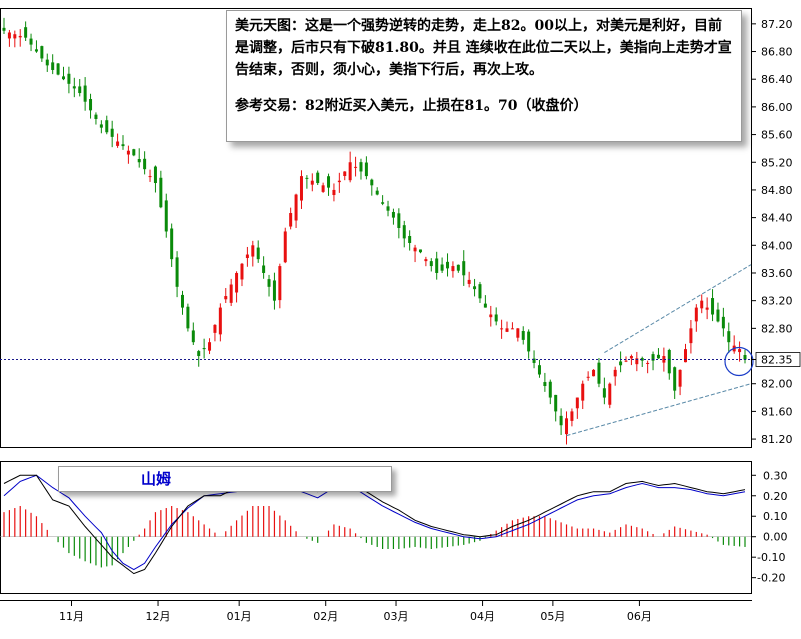 The width and height of the screenshot is (801, 639). I want to click on price-tick-label: 86.00, so click(777, 107).